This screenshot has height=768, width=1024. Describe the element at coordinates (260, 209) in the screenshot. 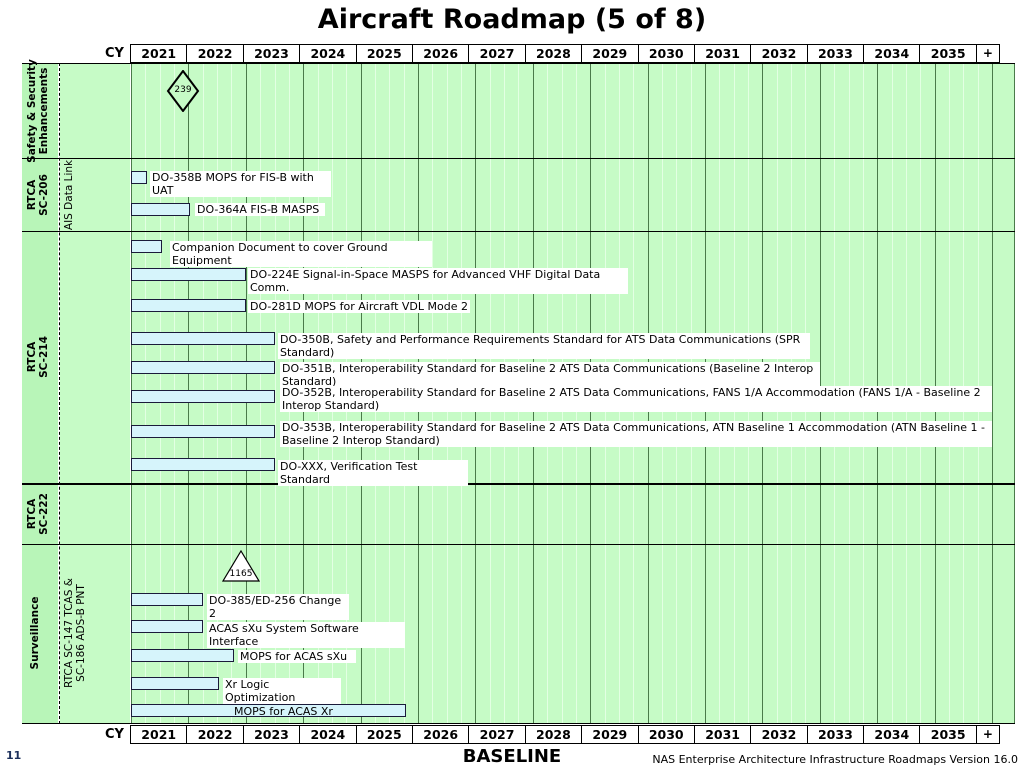

I see `activity-label: DO-364A FIS-B MASPS` at that location.